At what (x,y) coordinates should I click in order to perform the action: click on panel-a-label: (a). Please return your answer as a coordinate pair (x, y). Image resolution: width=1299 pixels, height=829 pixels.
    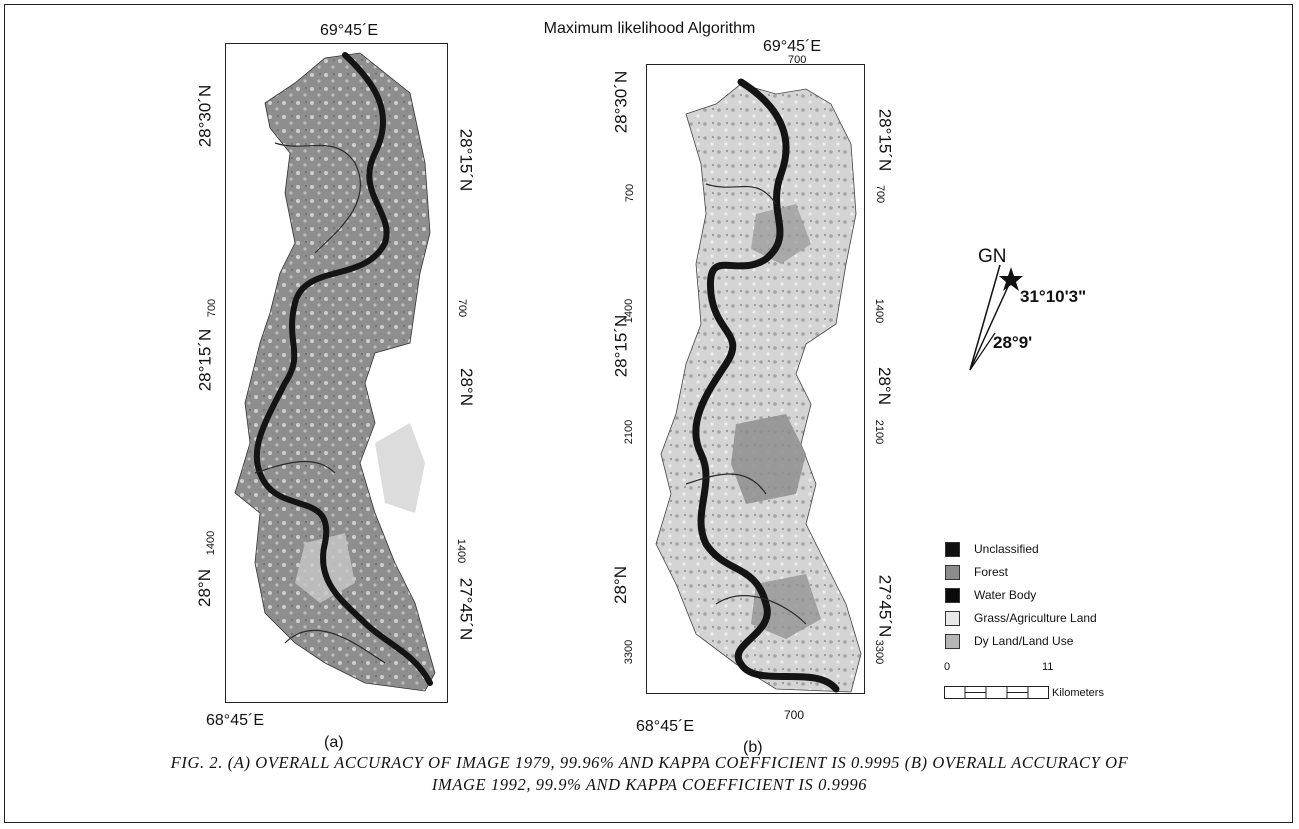
    Looking at the image, I should click on (334, 742).